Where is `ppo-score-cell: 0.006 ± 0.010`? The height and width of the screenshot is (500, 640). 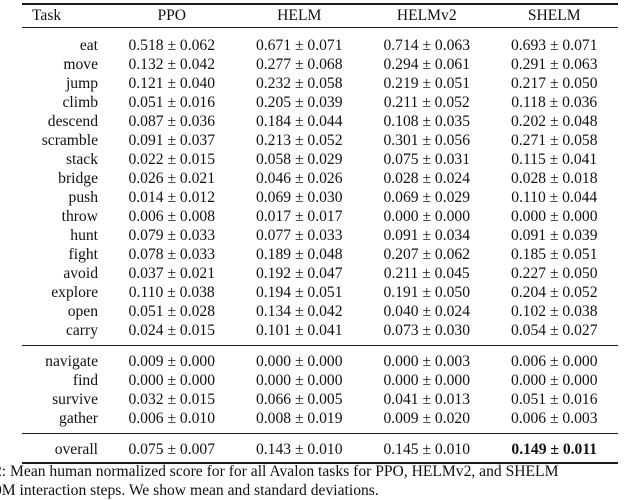 ppo-score-cell: 0.006 ± 0.010 is located at coordinates (172, 418).